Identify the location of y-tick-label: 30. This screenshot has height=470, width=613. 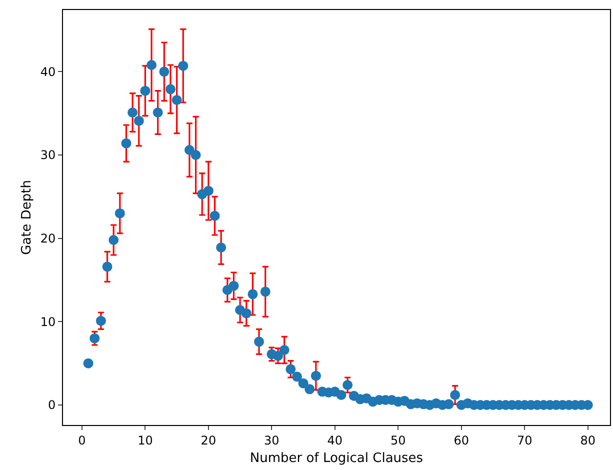
(48, 155).